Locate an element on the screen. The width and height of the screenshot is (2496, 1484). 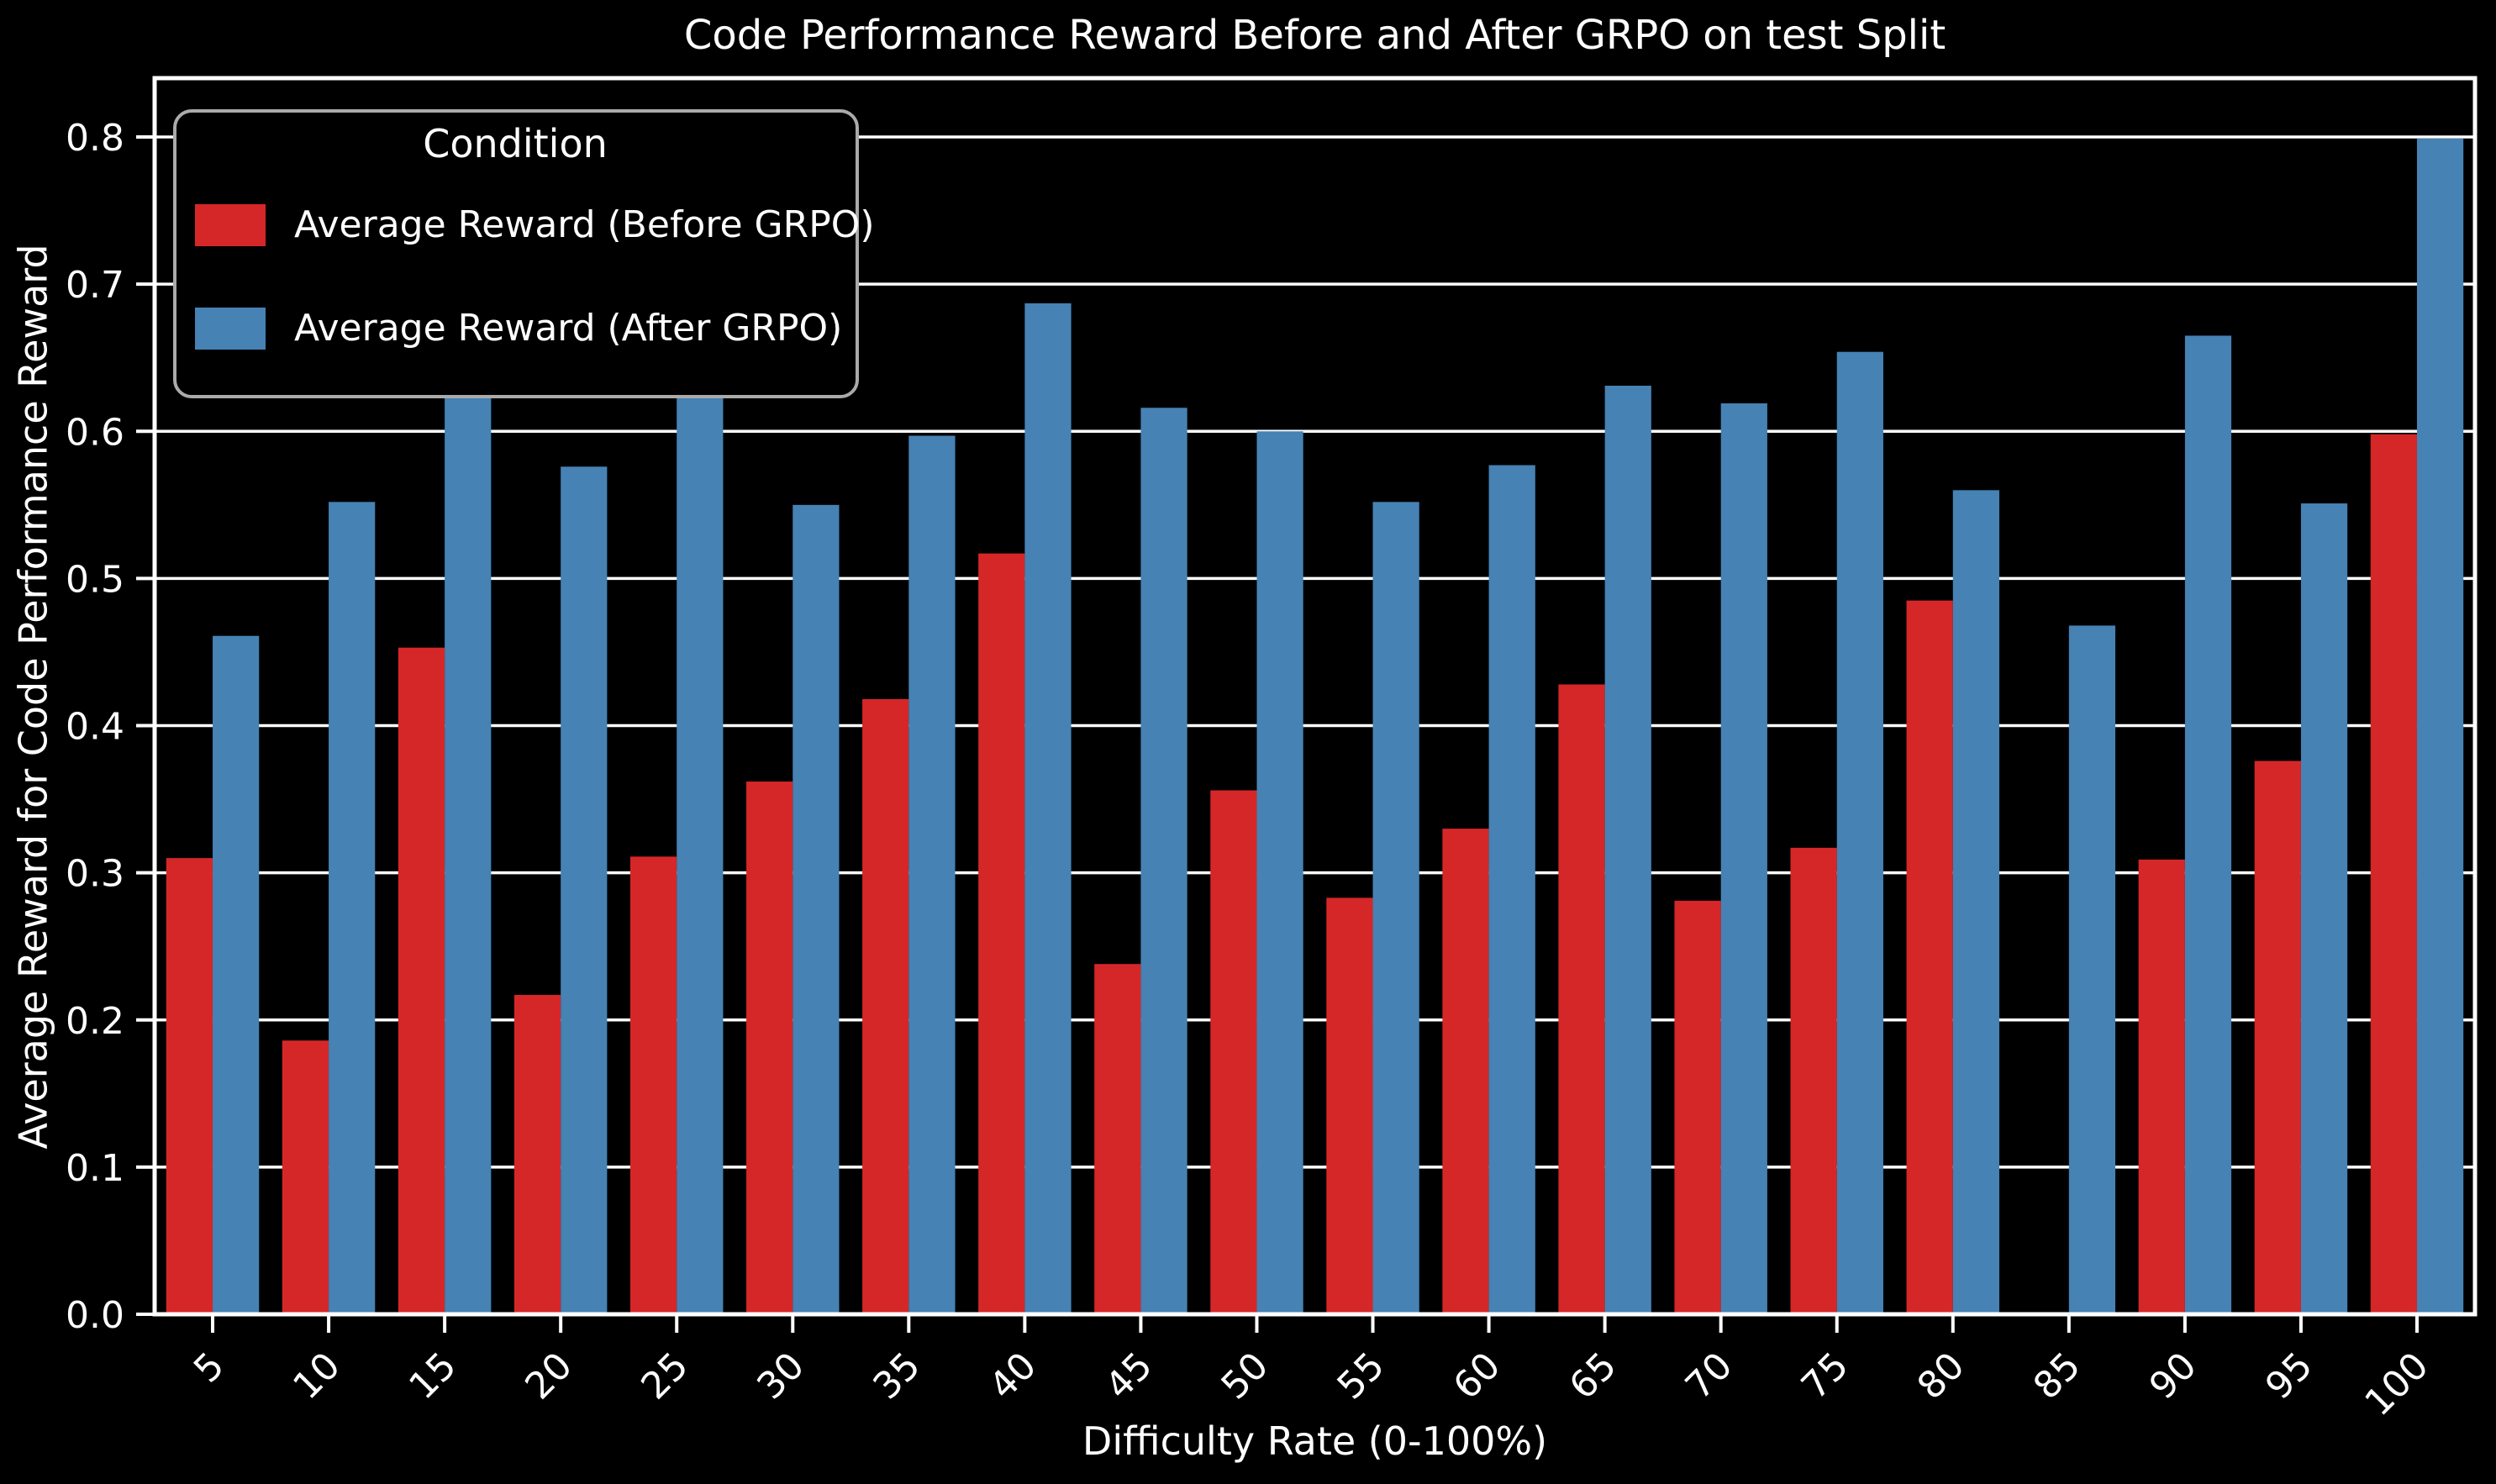
x-tick-label-10: 10 is located at coordinates (317, 1376).